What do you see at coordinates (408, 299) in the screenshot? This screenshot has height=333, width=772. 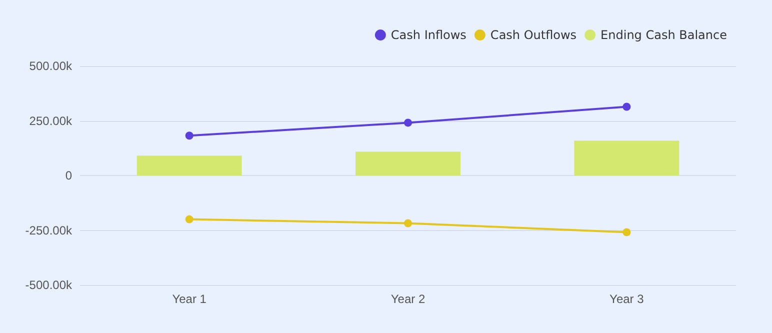 I see `x-tick-label: Year 2` at bounding box center [408, 299].